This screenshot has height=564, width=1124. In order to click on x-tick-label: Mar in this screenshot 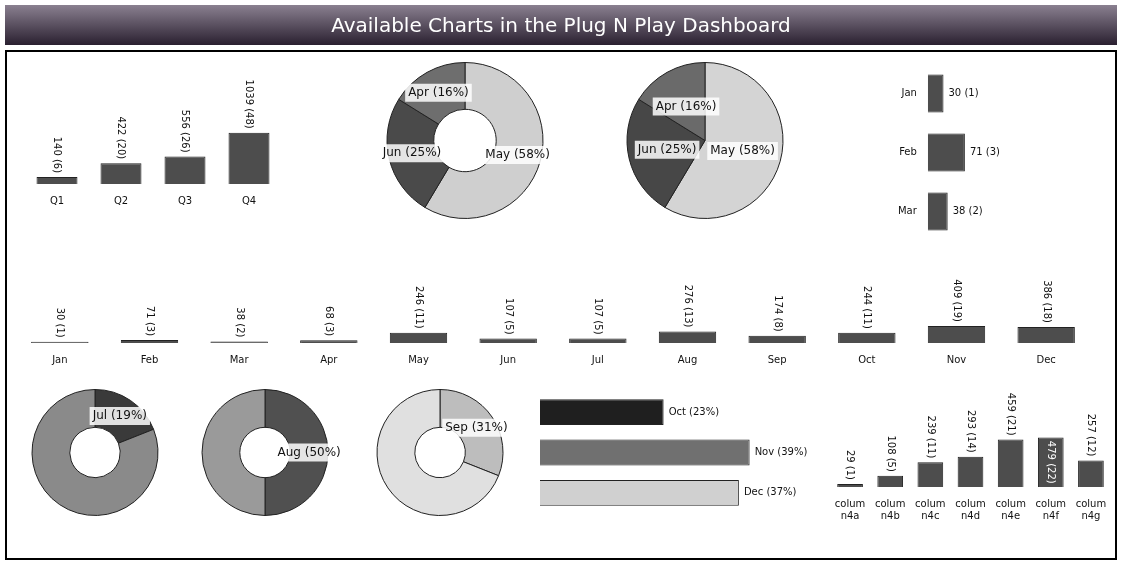, I will do `click(239, 359)`.